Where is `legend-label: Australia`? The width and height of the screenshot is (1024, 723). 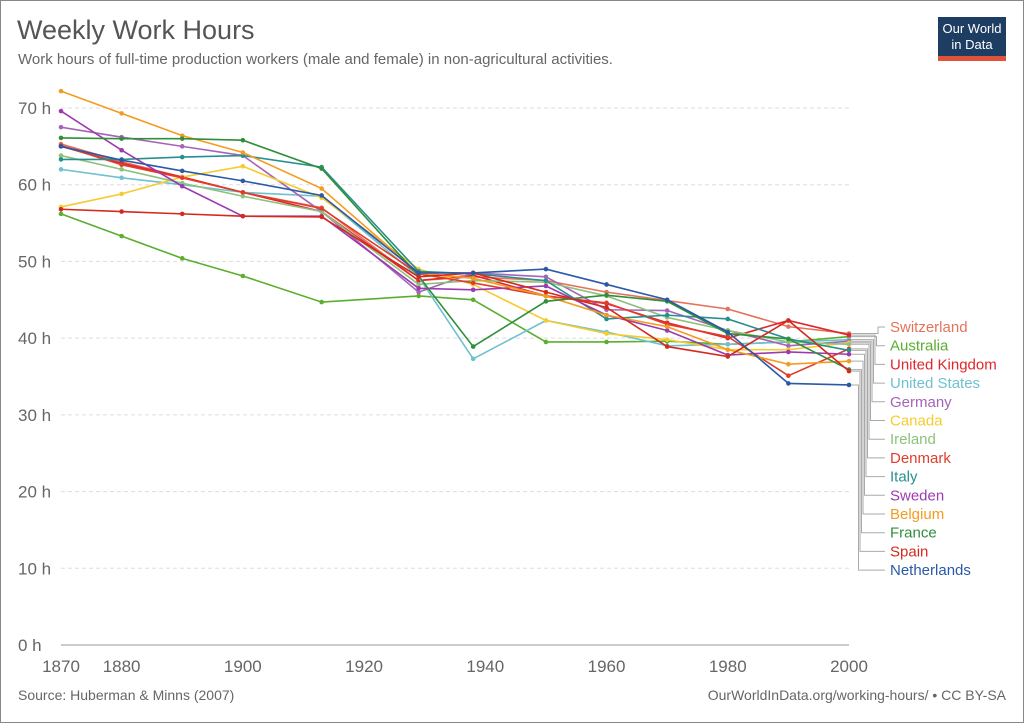 legend-label: Australia is located at coordinates (919, 346).